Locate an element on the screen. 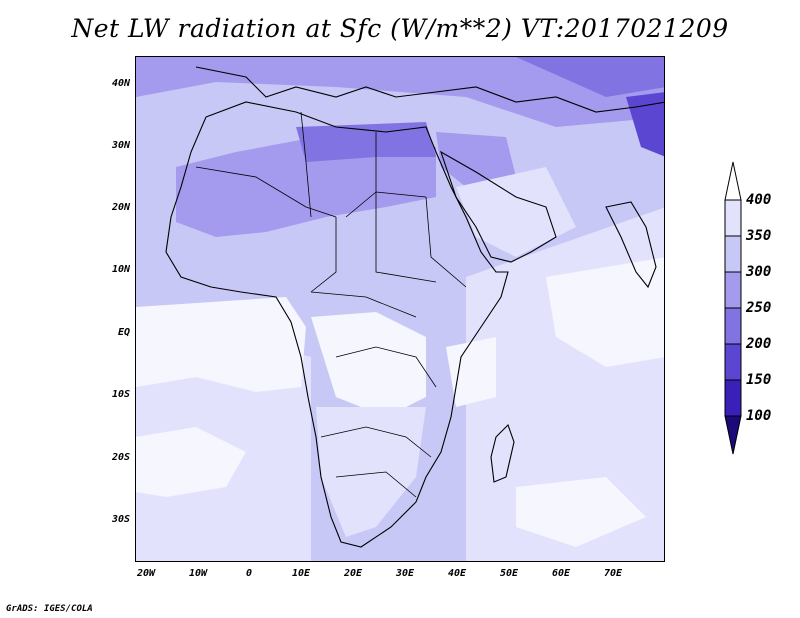 This screenshot has height=618, width=800. colorbar is located at coordinates (733, 308).